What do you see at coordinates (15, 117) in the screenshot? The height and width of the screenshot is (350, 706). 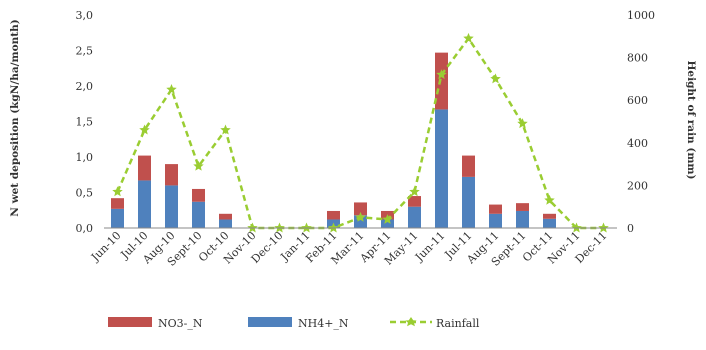 I see `y-left-axis-title: N wet deposition (kgN/ha/month)` at bounding box center [15, 117].